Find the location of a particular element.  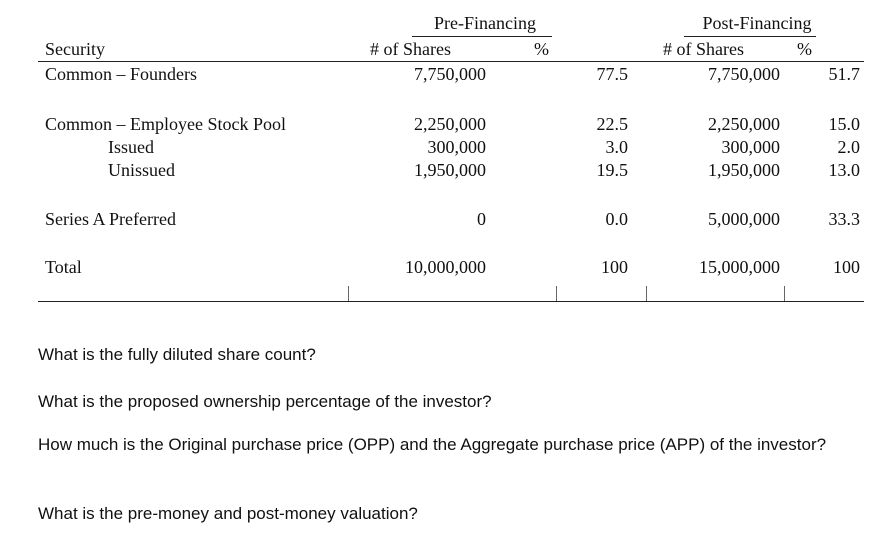

pre-shares-cell: 300,000 is located at coordinates (457, 147).